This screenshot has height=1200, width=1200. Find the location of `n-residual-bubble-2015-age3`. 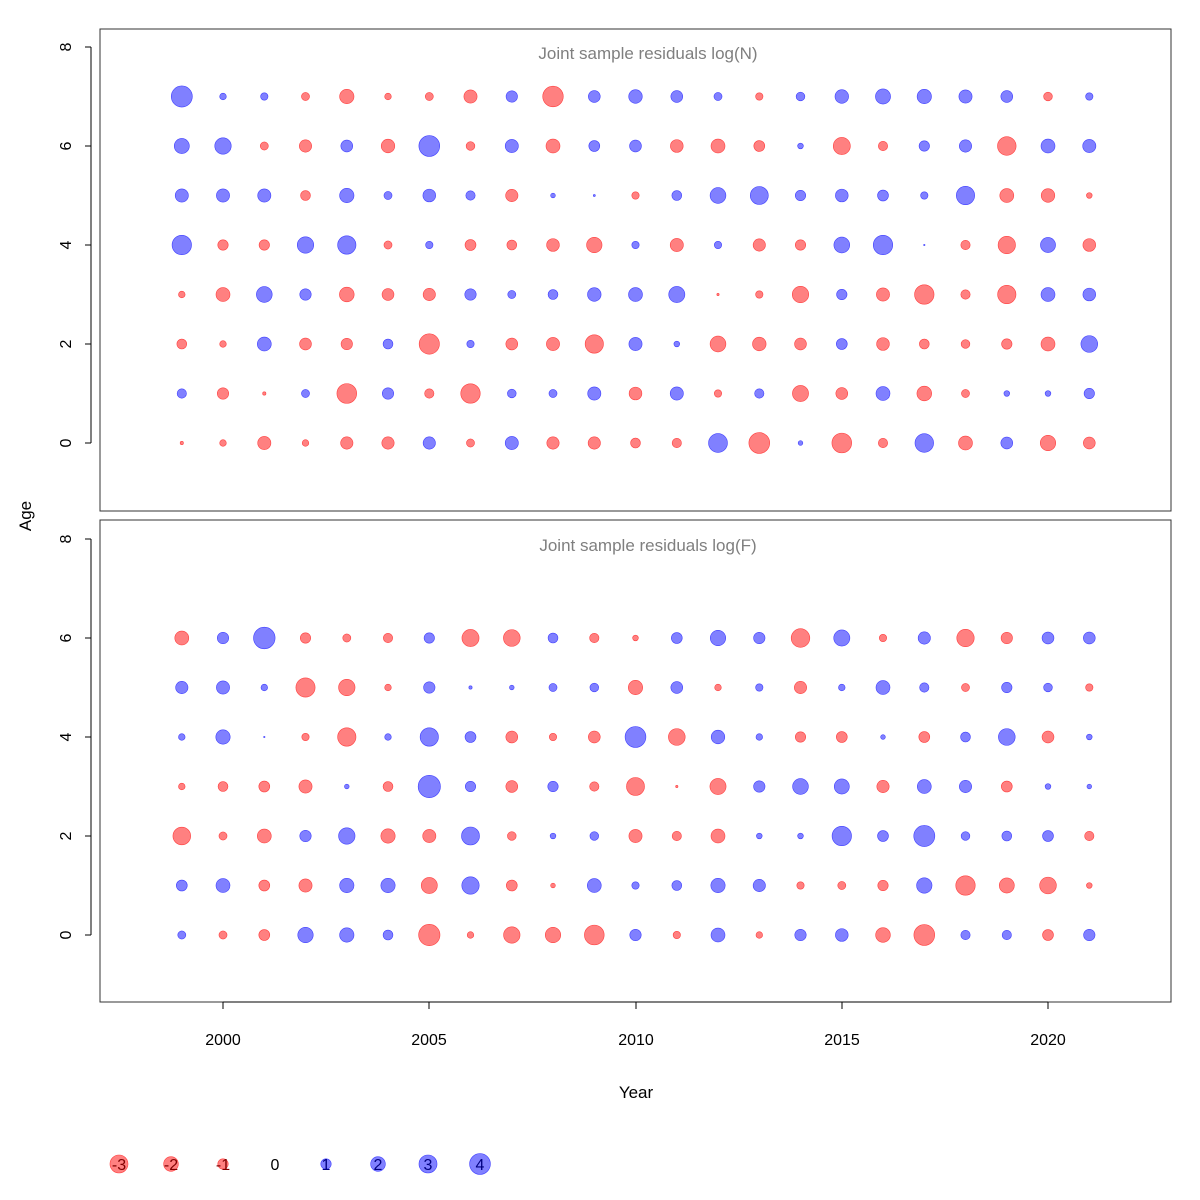

n-residual-bubble-2015-age3 is located at coordinates (842, 294).